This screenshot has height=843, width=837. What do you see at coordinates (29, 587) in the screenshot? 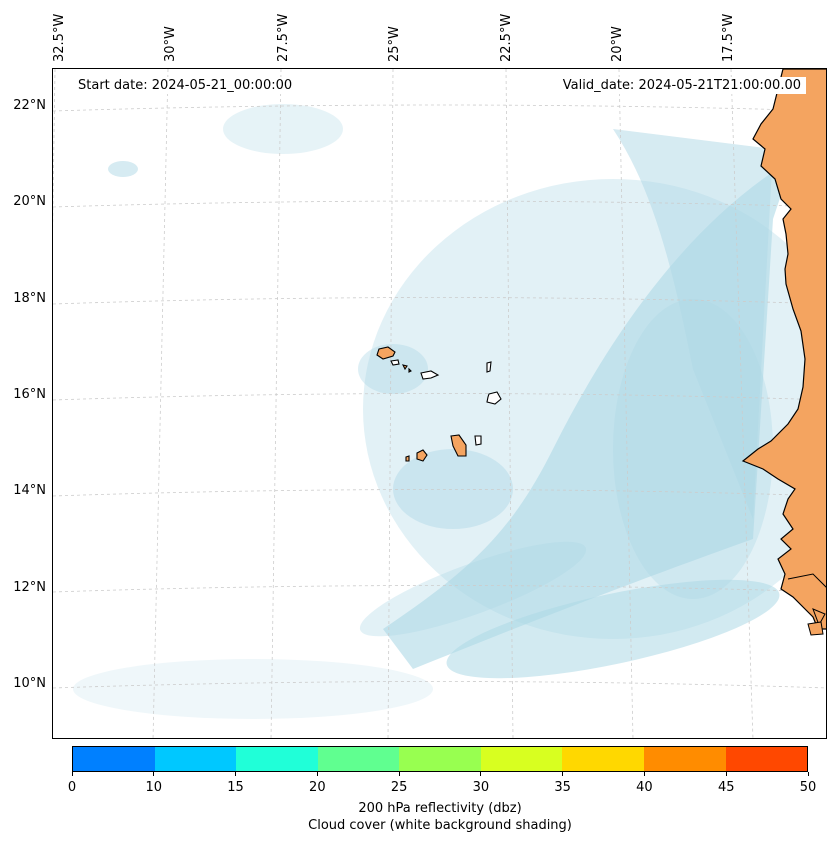
I see `latitude-label: 12°N` at bounding box center [29, 587].